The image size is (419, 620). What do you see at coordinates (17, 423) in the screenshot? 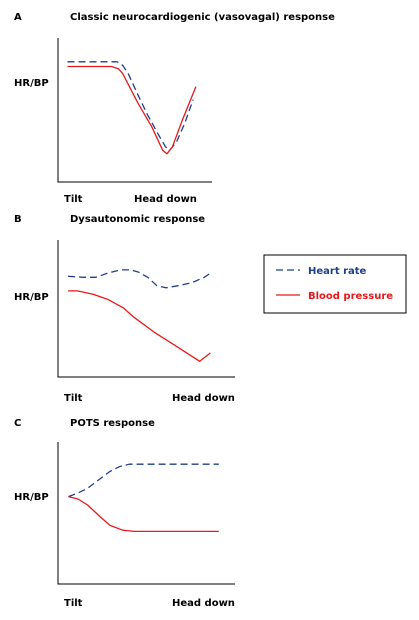
I see `panel-letter: C` at bounding box center [17, 423].